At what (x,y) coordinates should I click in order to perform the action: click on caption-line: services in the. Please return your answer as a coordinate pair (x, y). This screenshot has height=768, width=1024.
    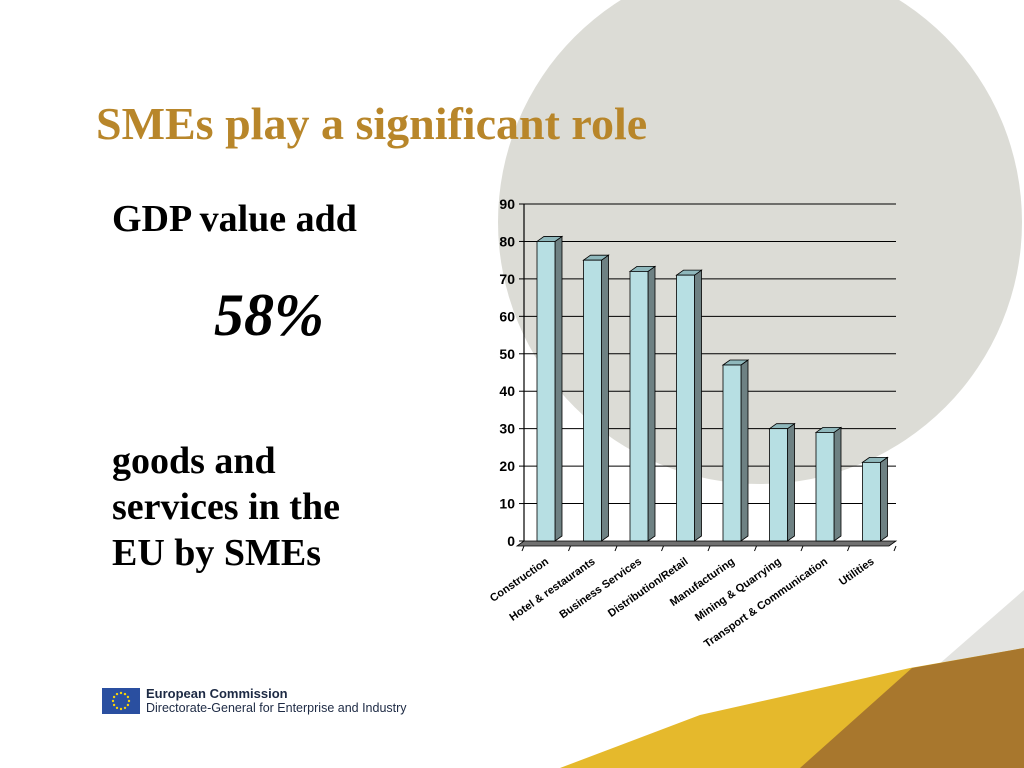
    Looking at the image, I should click on (226, 507).